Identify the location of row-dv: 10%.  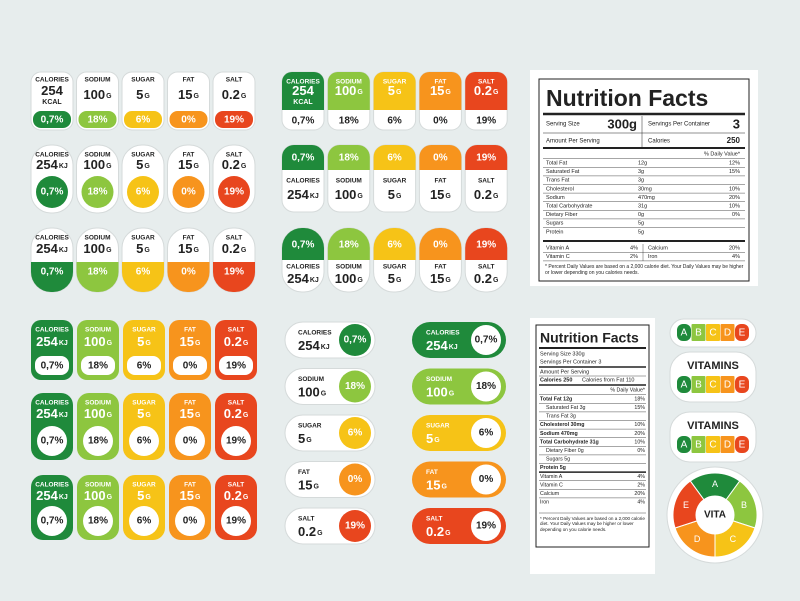
(639, 442).